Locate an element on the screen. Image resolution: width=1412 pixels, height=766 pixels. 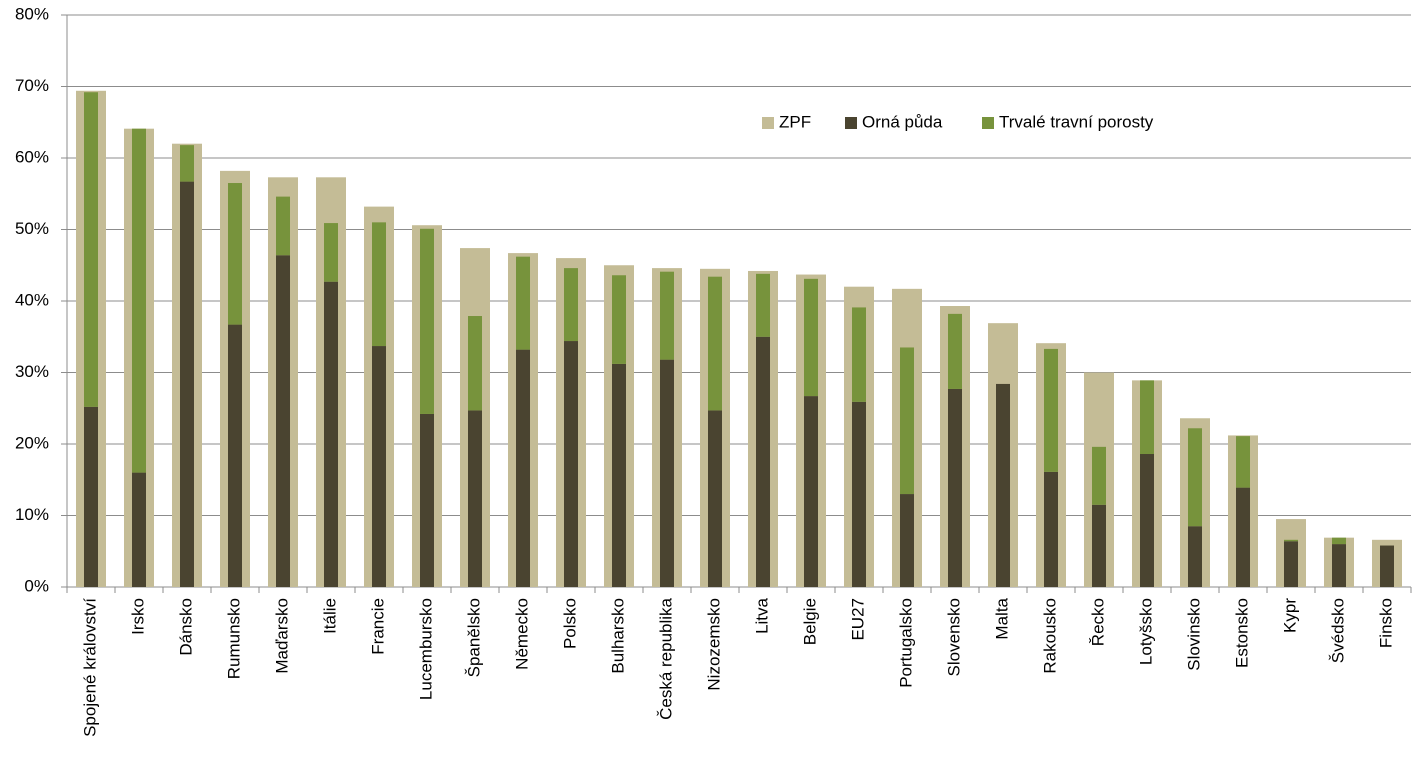
x-tick-label: Belgie is located at coordinates (809, 621).